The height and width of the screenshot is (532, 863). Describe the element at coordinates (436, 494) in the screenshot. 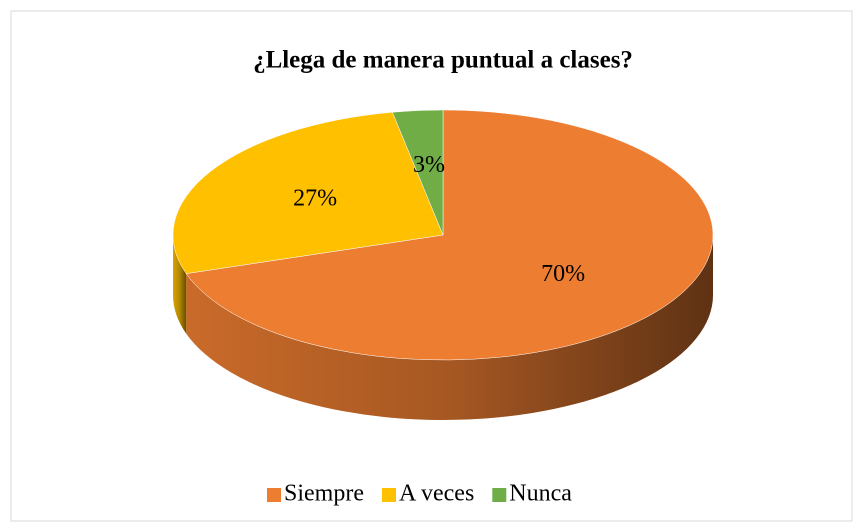

I see `legend-label: A veces` at that location.